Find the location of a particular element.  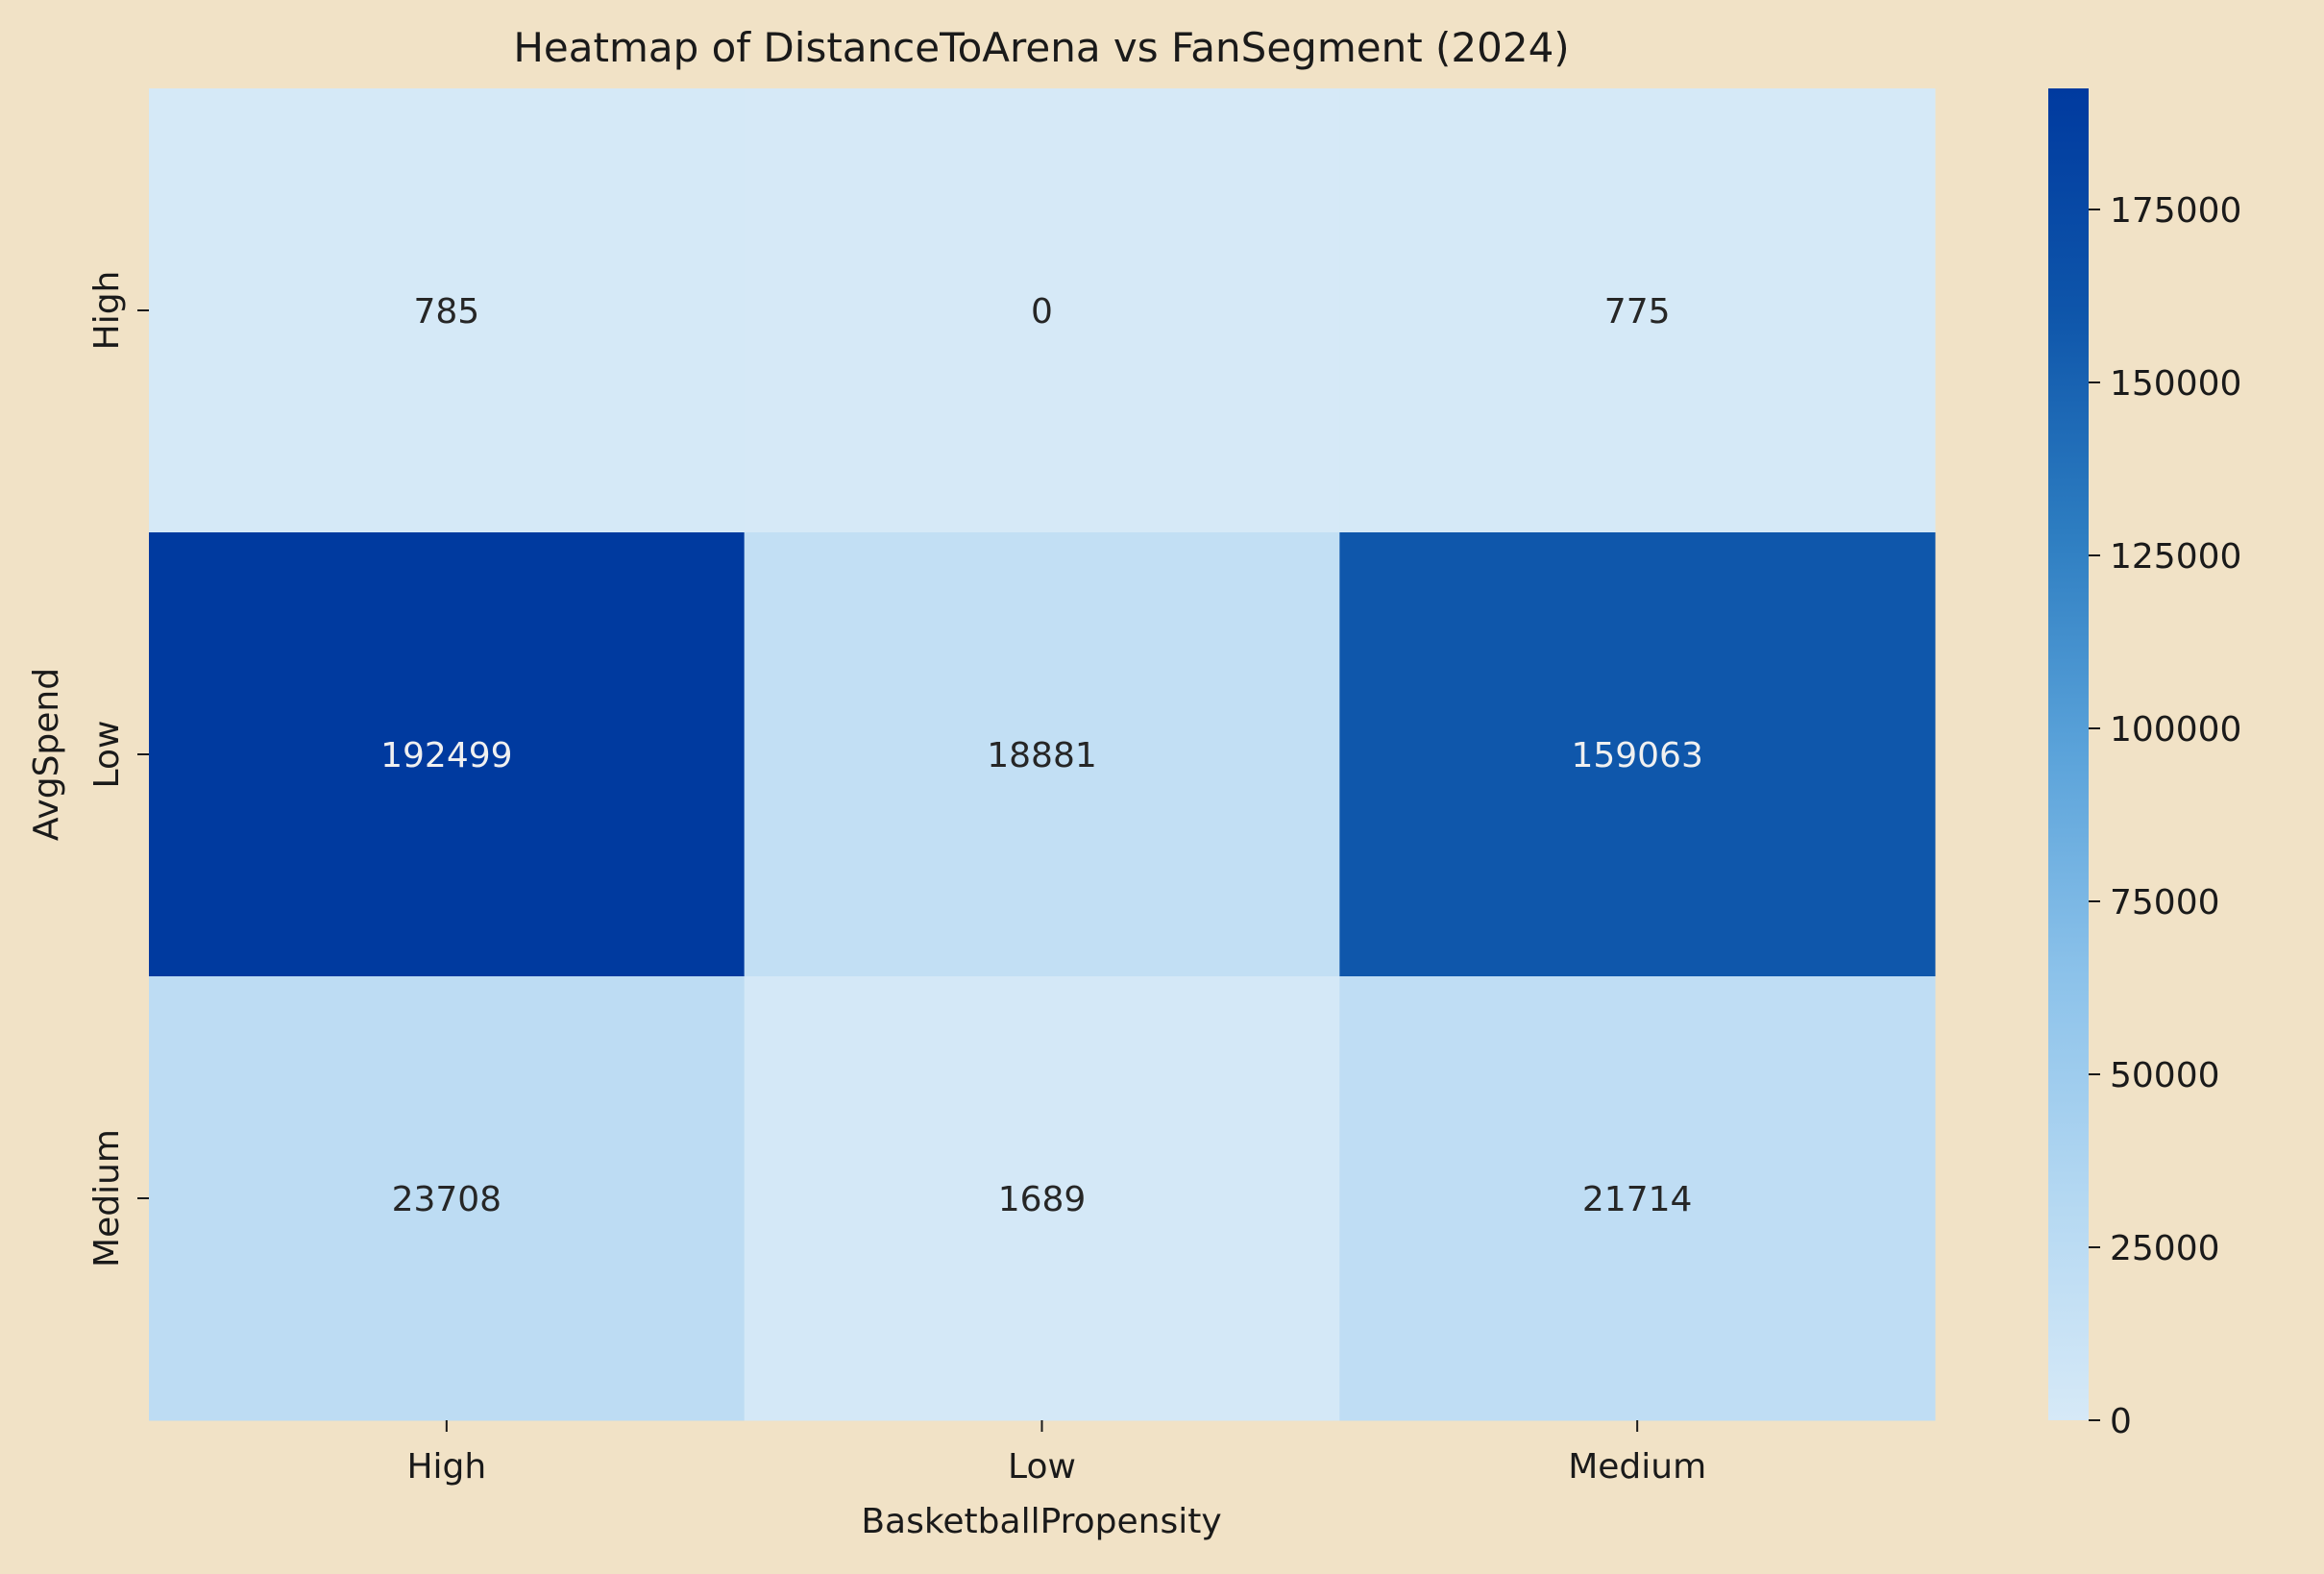

colorbar: 0 25000 50000 75000 100000 125000 150000 175000 is located at coordinates (2144, 764).